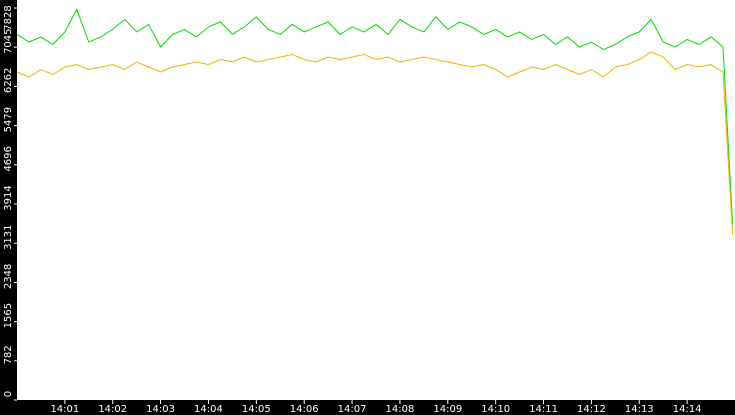 The image size is (735, 415). What do you see at coordinates (256, 409) in the screenshot?
I see `x-tick-label: 14:05` at bounding box center [256, 409].